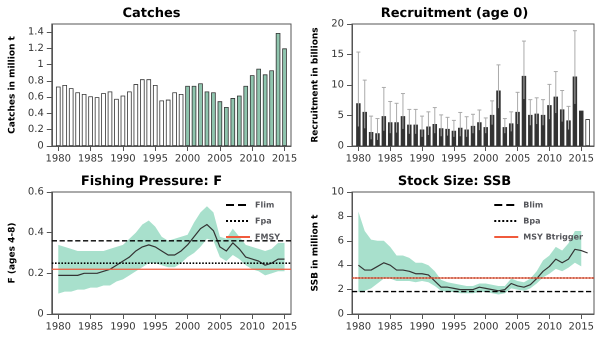 This screenshot has width=606, height=337. What do you see at coordinates (341, 115) in the screenshot?
I see `y-tick-label: 5` at bounding box center [341, 115].